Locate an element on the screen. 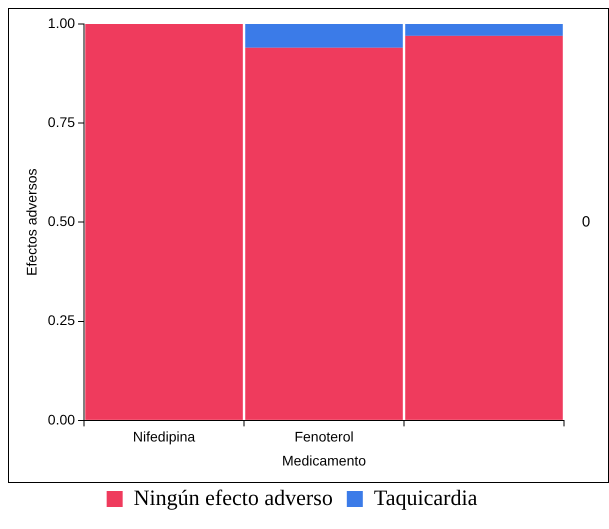  text: 0 is located at coordinates (586, 221).